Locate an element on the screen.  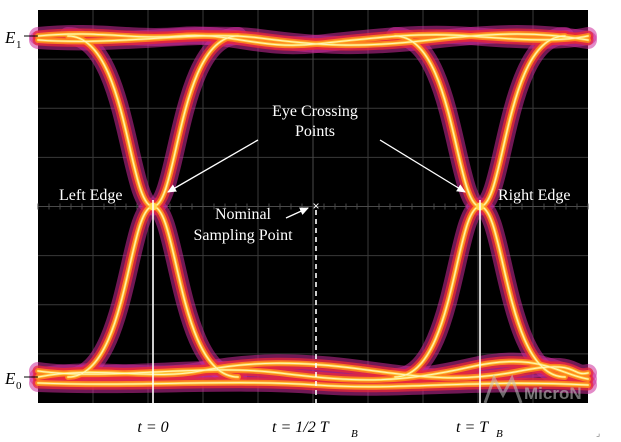
svg-text: t = 1/2 T is located at coordinates (301, 427).